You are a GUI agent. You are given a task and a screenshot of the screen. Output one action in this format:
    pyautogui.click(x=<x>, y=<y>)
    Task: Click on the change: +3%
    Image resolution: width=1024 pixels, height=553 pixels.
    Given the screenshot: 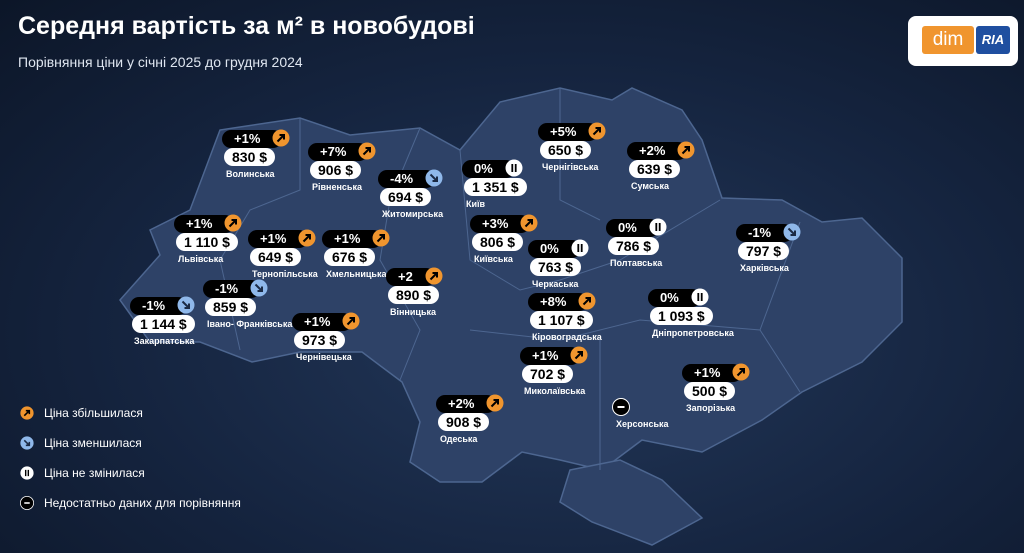 What is the action you would take?
    pyautogui.click(x=504, y=223)
    